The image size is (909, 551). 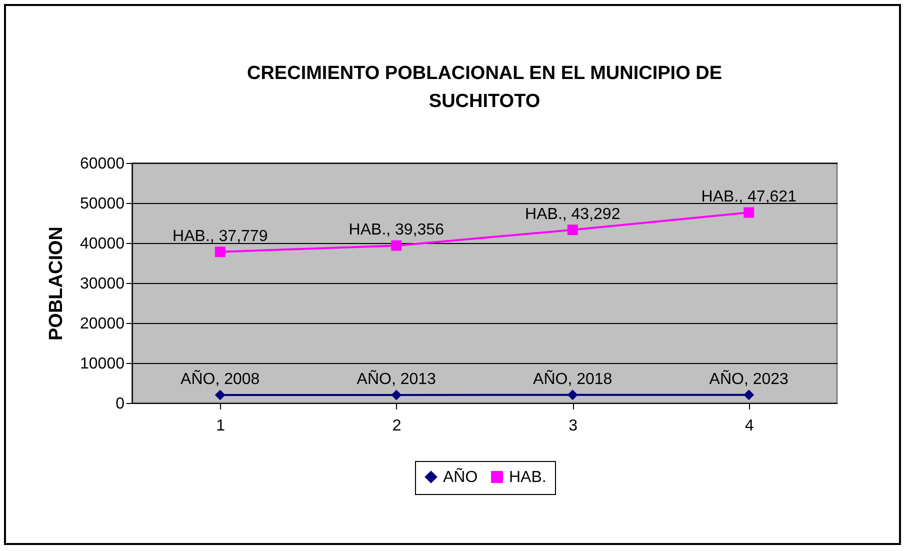 What do you see at coordinates (572, 214) in the screenshot?
I see `data-label: HAB., 43,292` at bounding box center [572, 214].